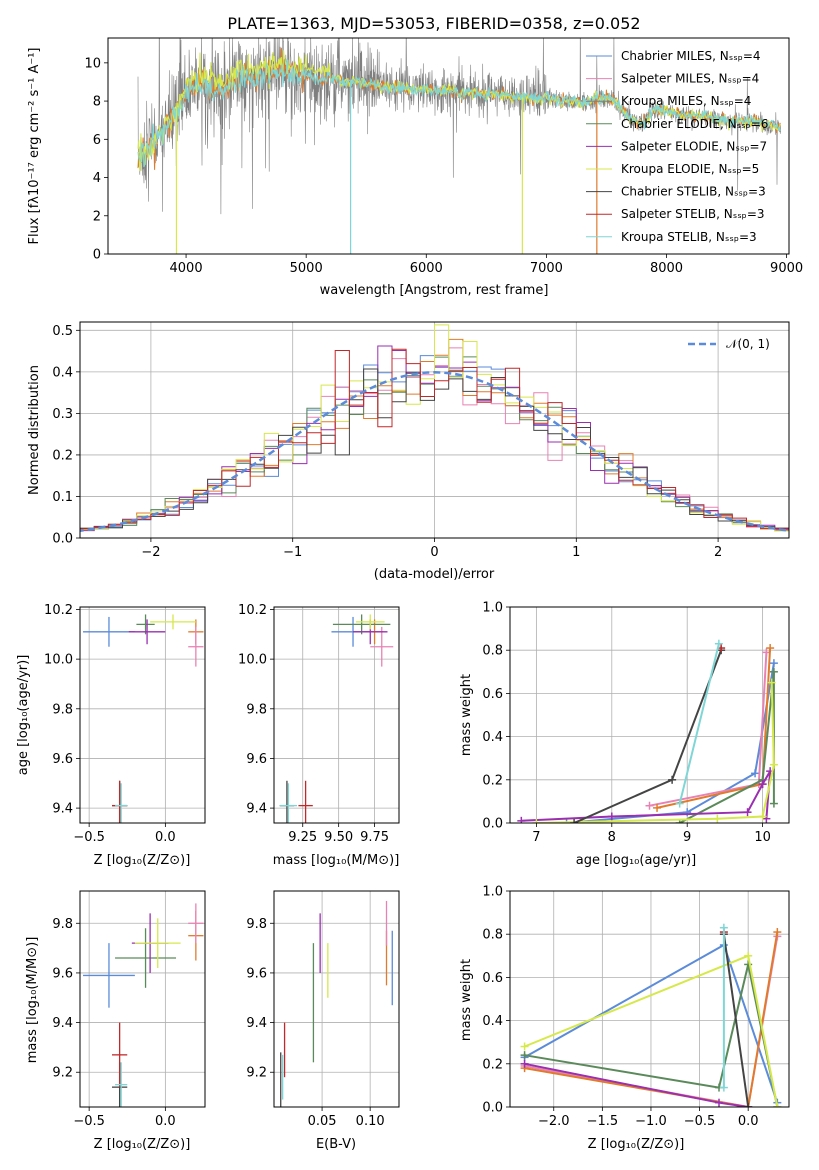 The image size is (819, 1170). Describe the element at coordinates (636, 860) in the screenshot. I see `mw-age-xlabel: age [log₁₀(age/yr)]` at that location.